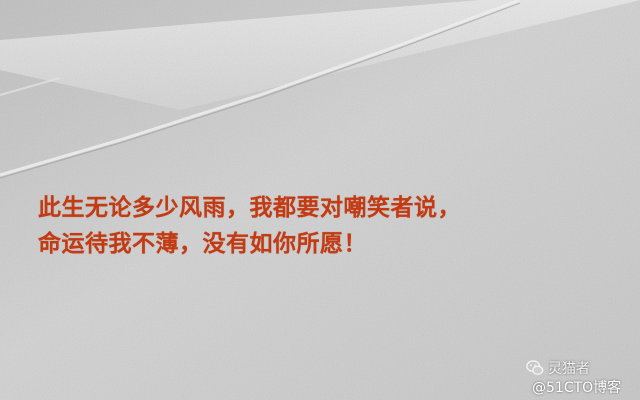  What do you see at coordinates (577, 388) in the screenshot?
I see `watermark-site: @51CTO博客` at bounding box center [577, 388].